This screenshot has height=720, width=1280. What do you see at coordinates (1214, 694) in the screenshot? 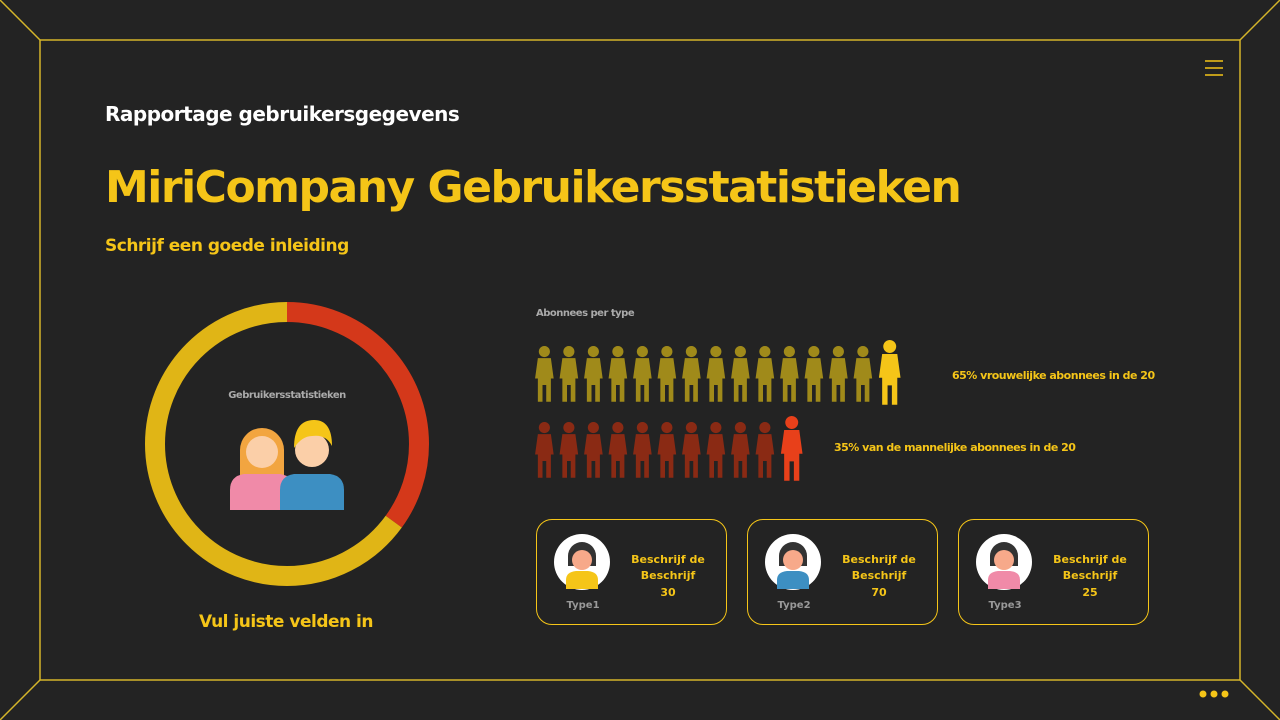
I see `more-dots` at bounding box center [1214, 694].